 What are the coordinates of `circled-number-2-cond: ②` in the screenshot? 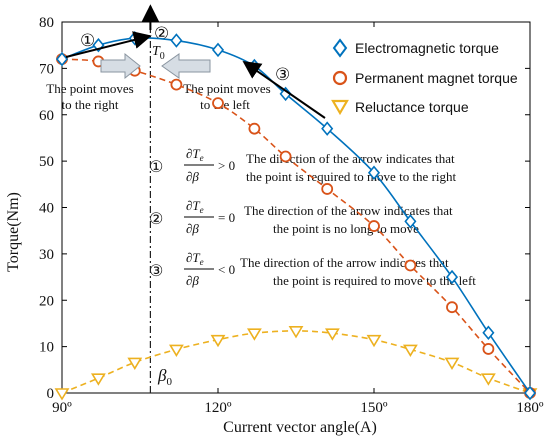 It's located at (156, 219).